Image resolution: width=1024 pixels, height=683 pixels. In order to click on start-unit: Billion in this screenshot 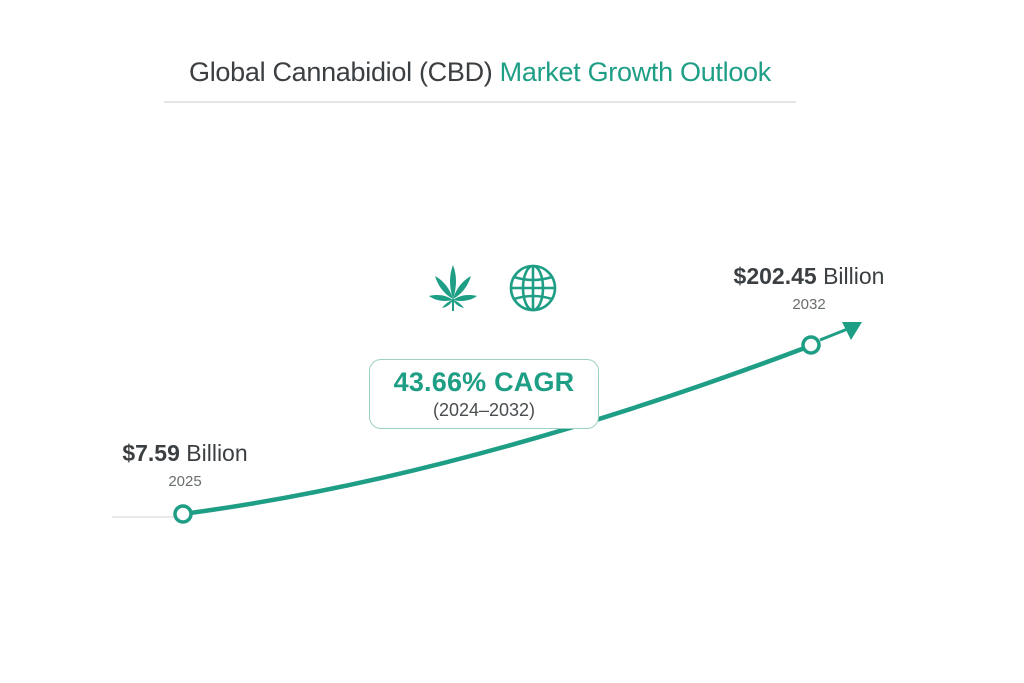, I will do `click(217, 453)`.